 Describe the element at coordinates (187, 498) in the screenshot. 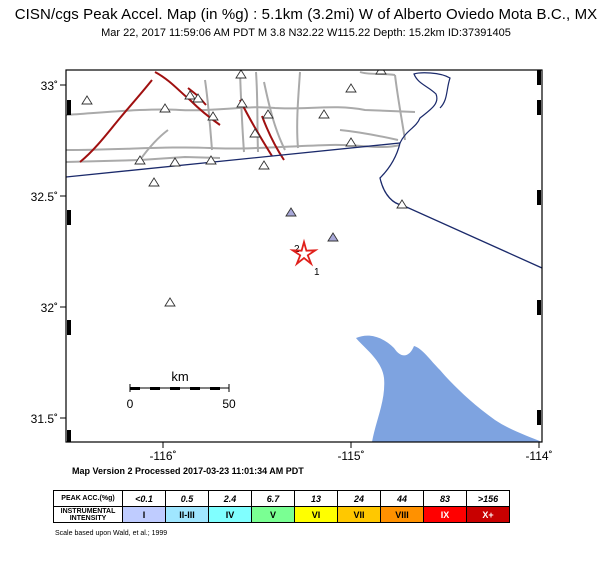

I see `legend-acc-cell: 0.5` at that location.